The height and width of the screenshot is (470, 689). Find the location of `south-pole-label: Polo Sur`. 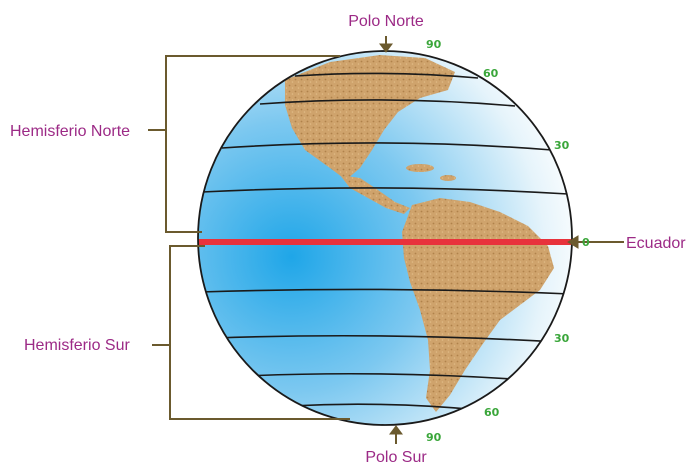

south-pole-label: Polo Sur is located at coordinates (396, 457).